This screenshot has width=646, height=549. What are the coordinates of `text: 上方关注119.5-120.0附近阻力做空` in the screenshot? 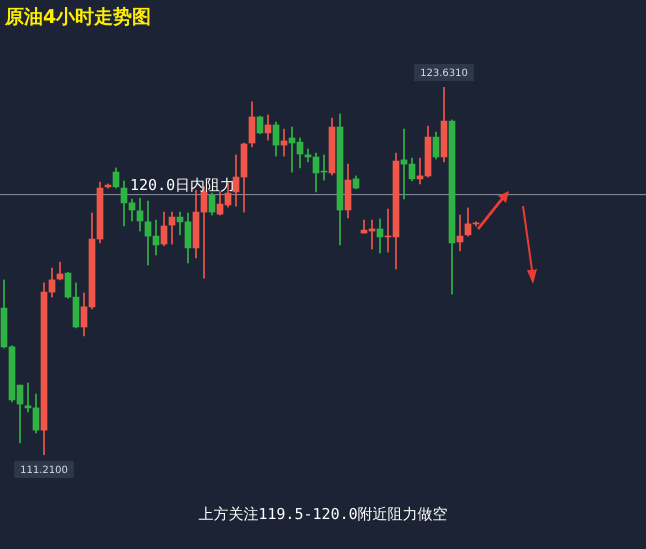 It's located at (323, 514).